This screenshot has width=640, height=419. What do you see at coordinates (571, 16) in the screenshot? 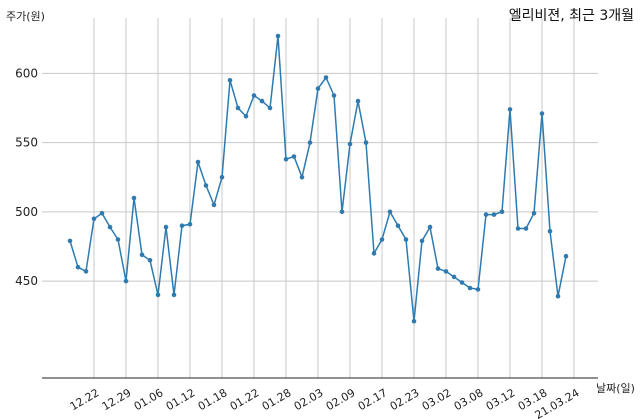
I see `chart-title: 엘리비젼, 최근 3개월` at bounding box center [571, 16].